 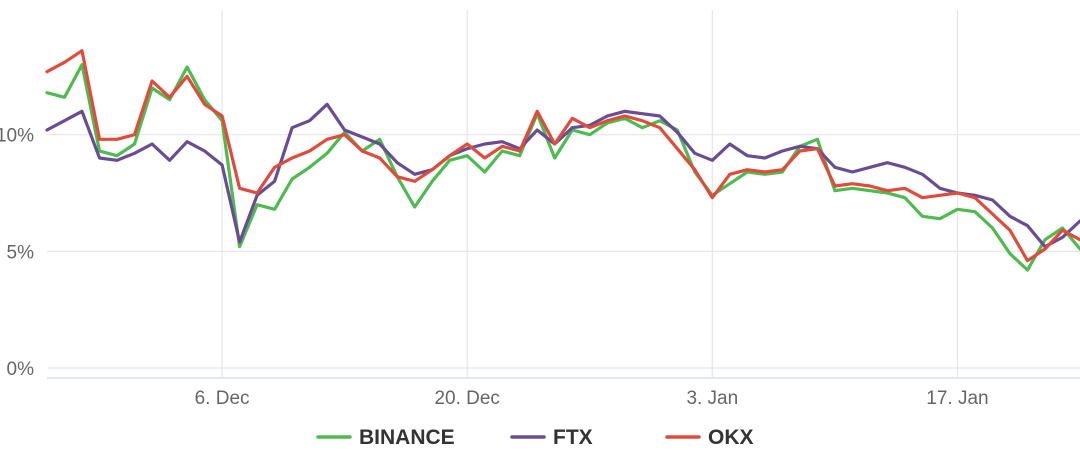 I want to click on legend-item-binance: BINANCE, so click(x=385, y=437).